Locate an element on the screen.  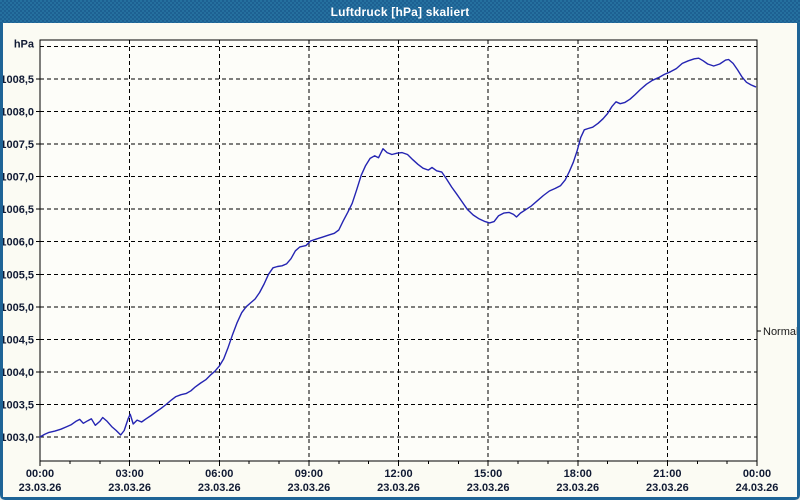
y-tick-label: 1005,5 is located at coordinates (17, 275).